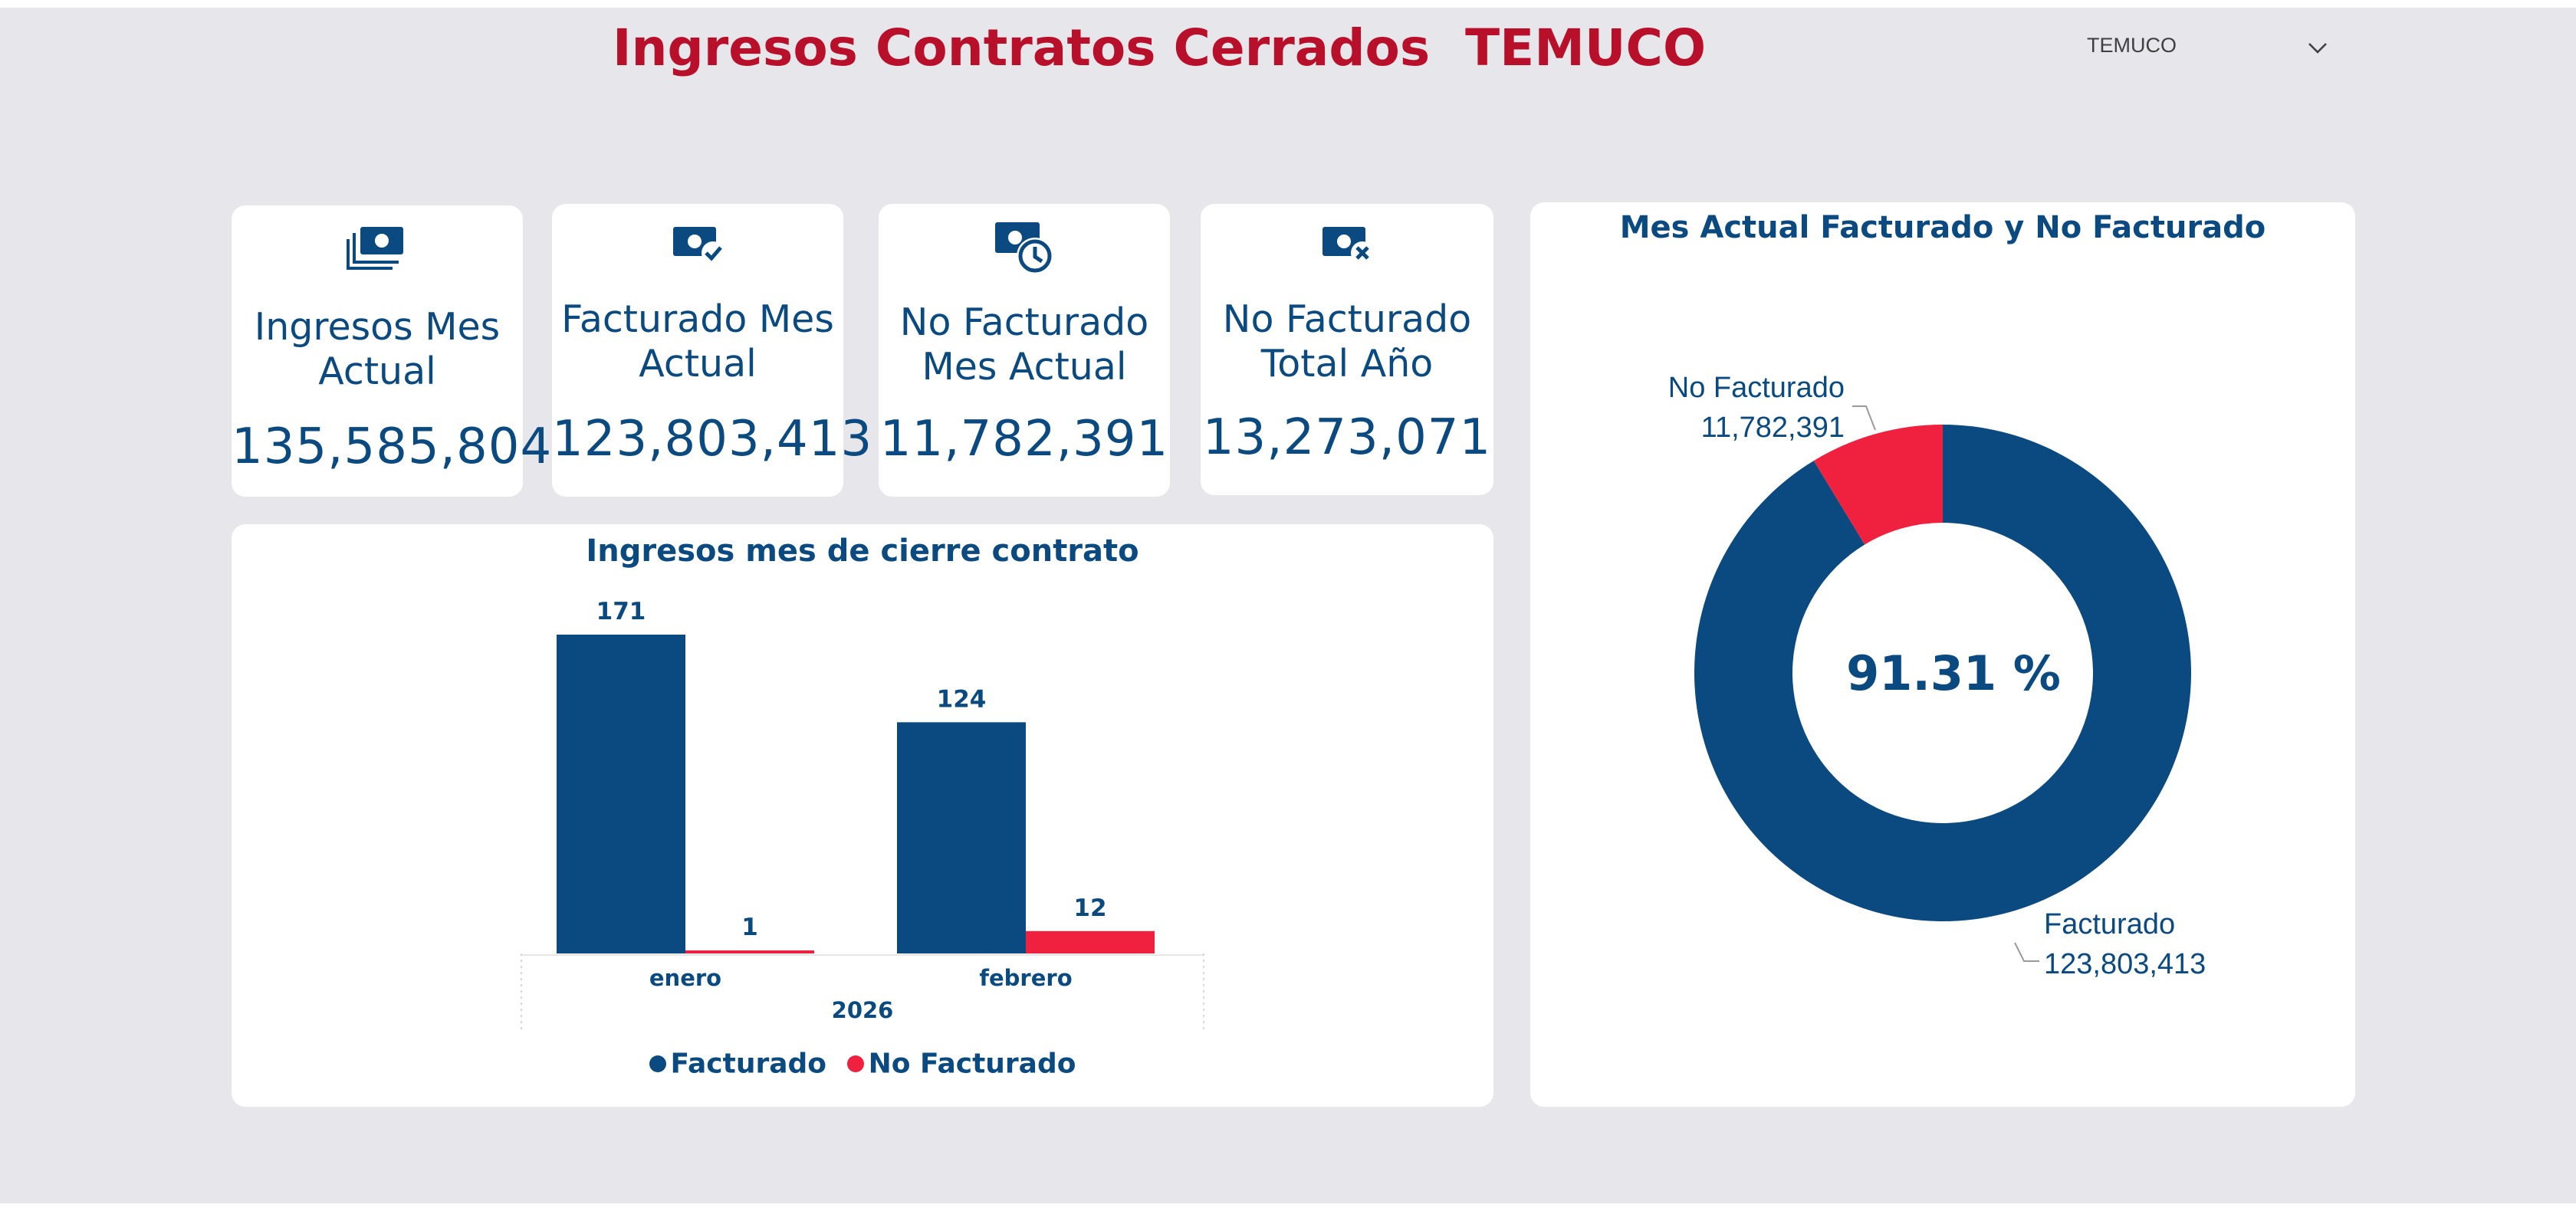  I want to click on legend-dot-no-facturado, so click(855, 1063).